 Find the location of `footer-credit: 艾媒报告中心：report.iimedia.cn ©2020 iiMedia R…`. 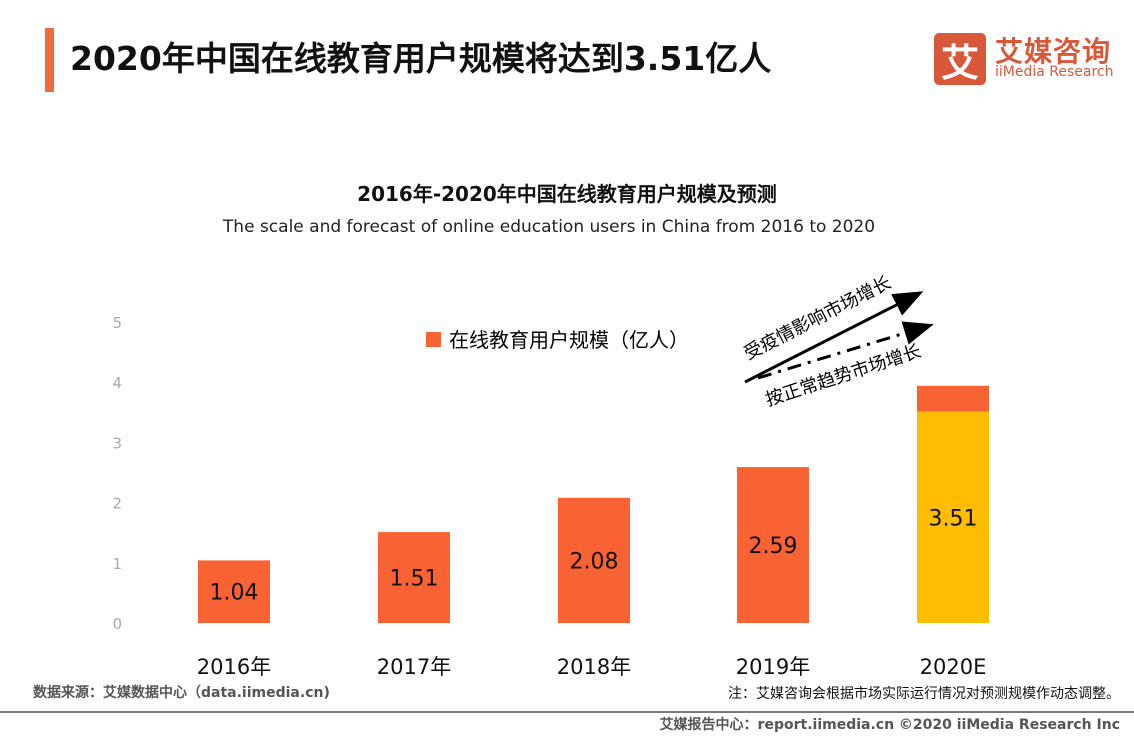

footer-credit: 艾媒报告中心：report.iimedia.cn ©2020 iiMedia R… is located at coordinates (889, 725).